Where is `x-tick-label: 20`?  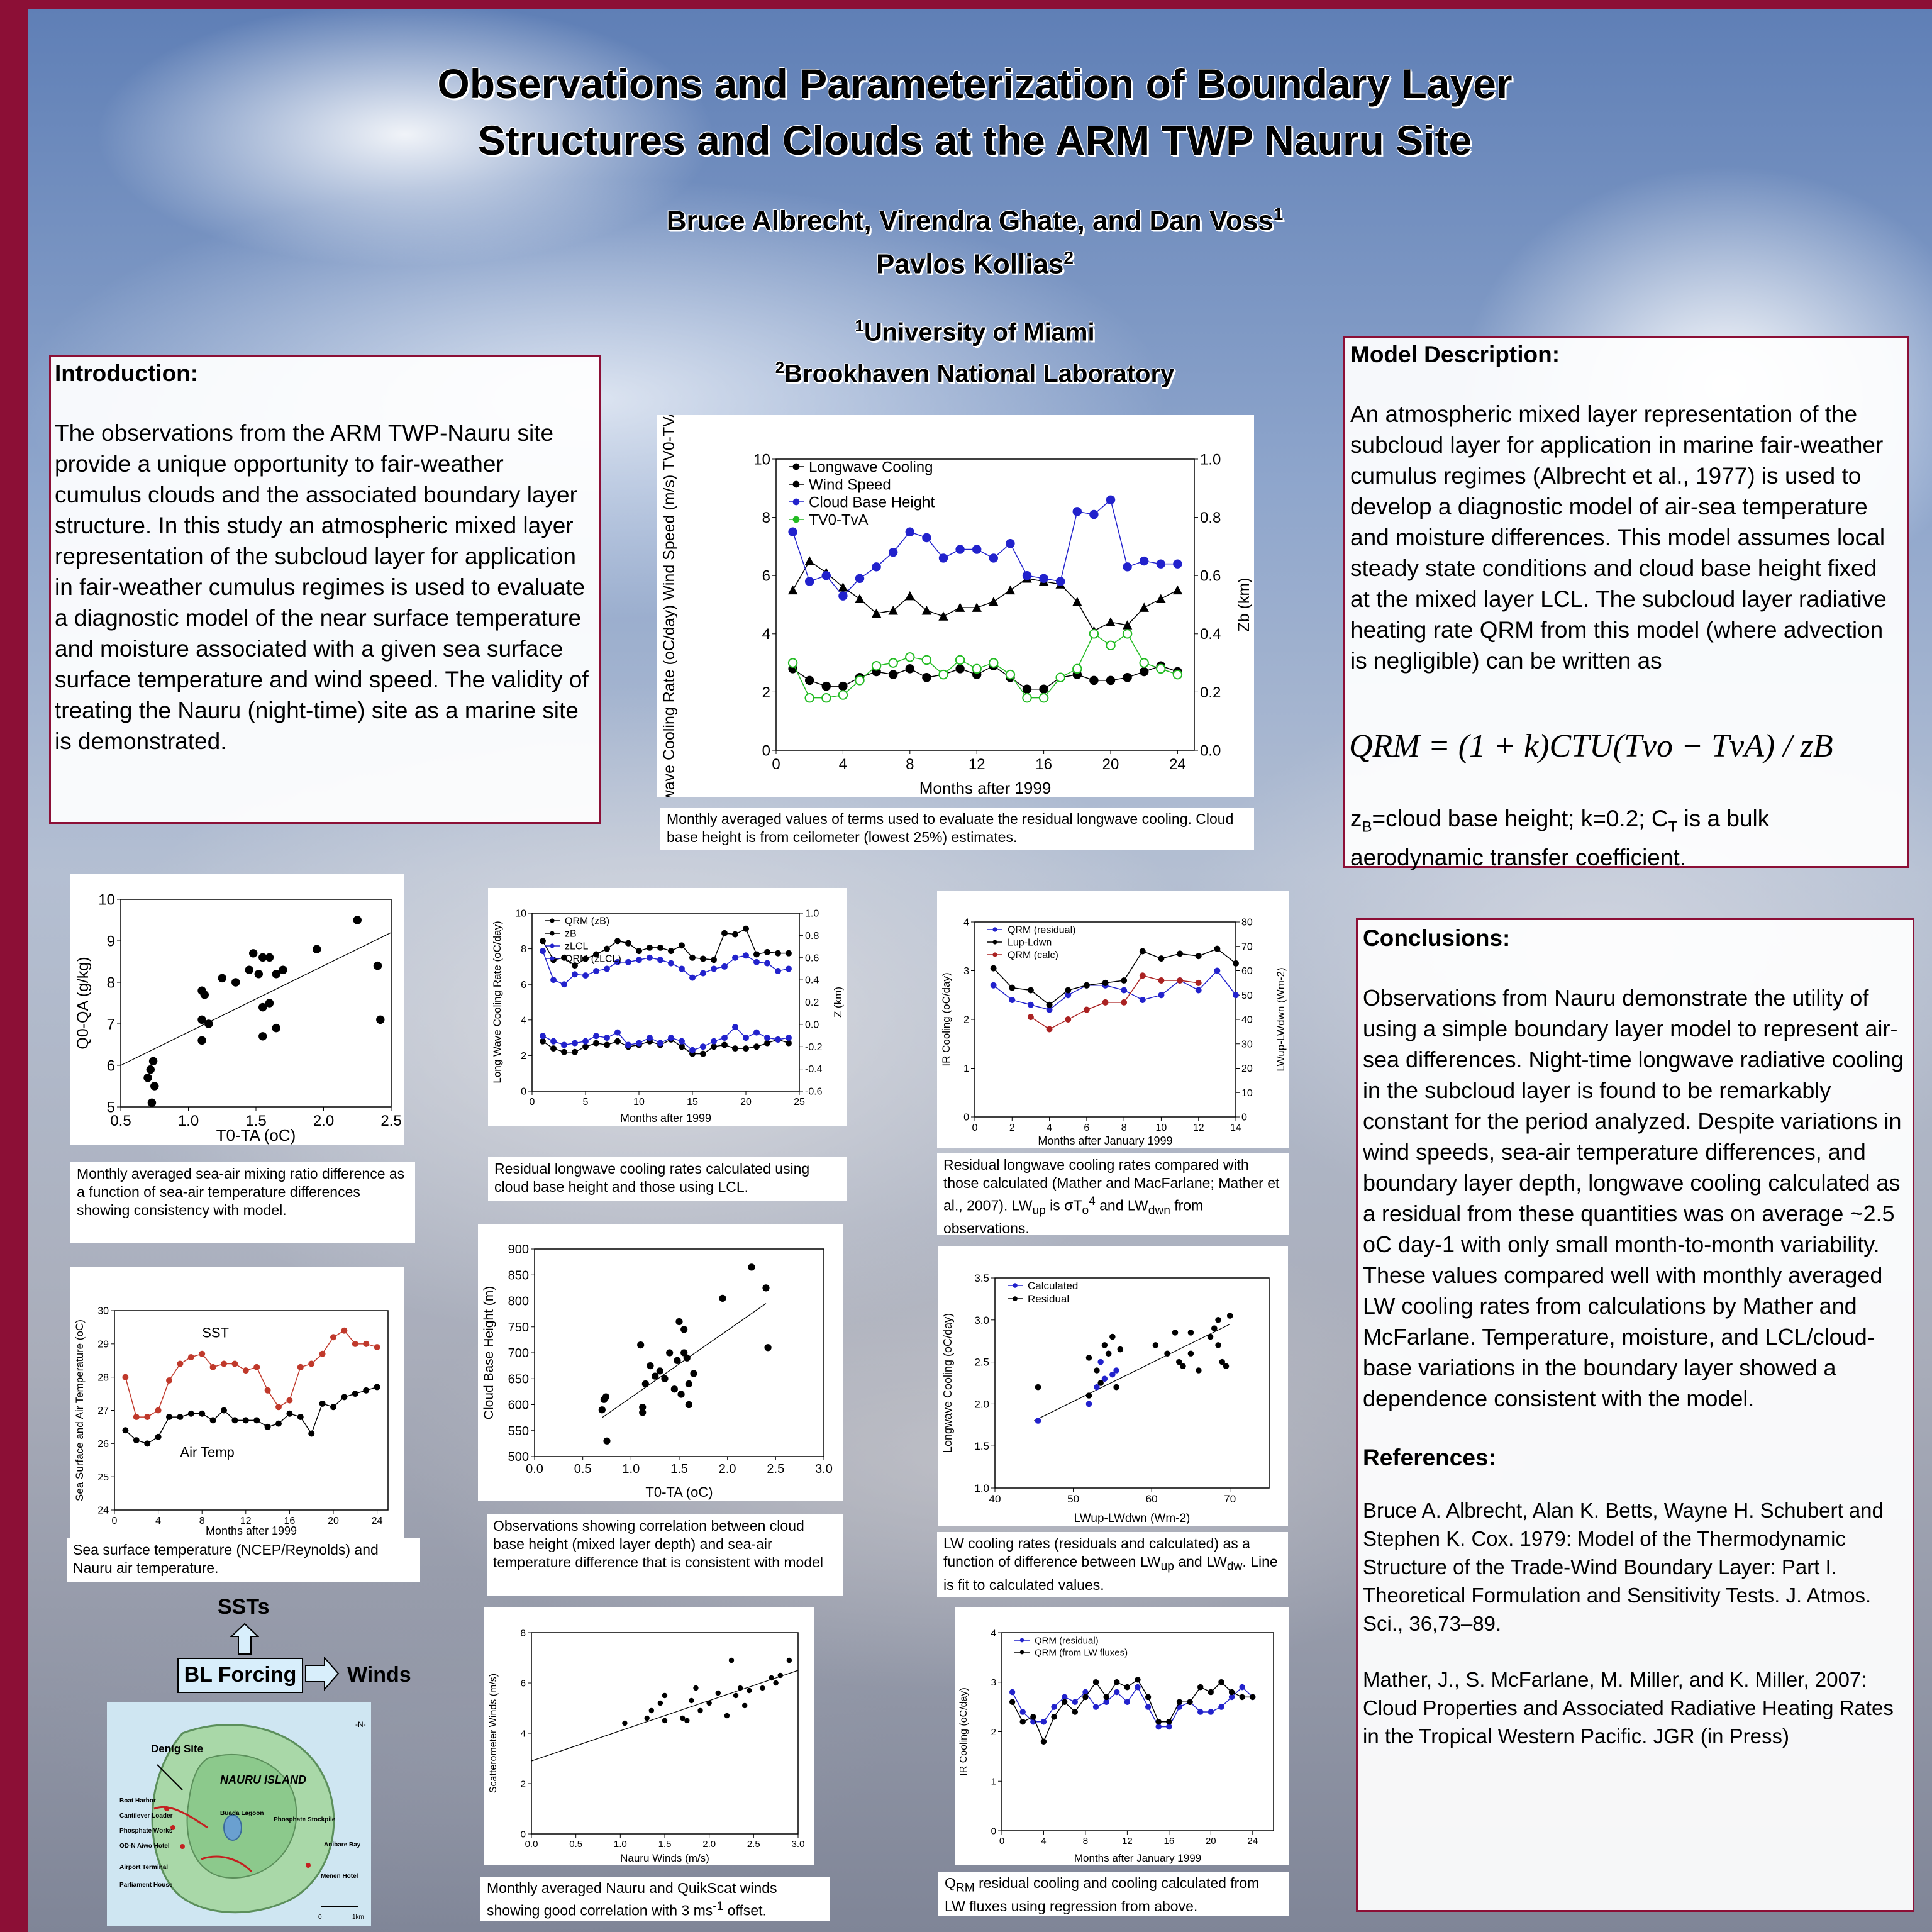
x-tick-label: 20 is located at coordinates (1110, 764).